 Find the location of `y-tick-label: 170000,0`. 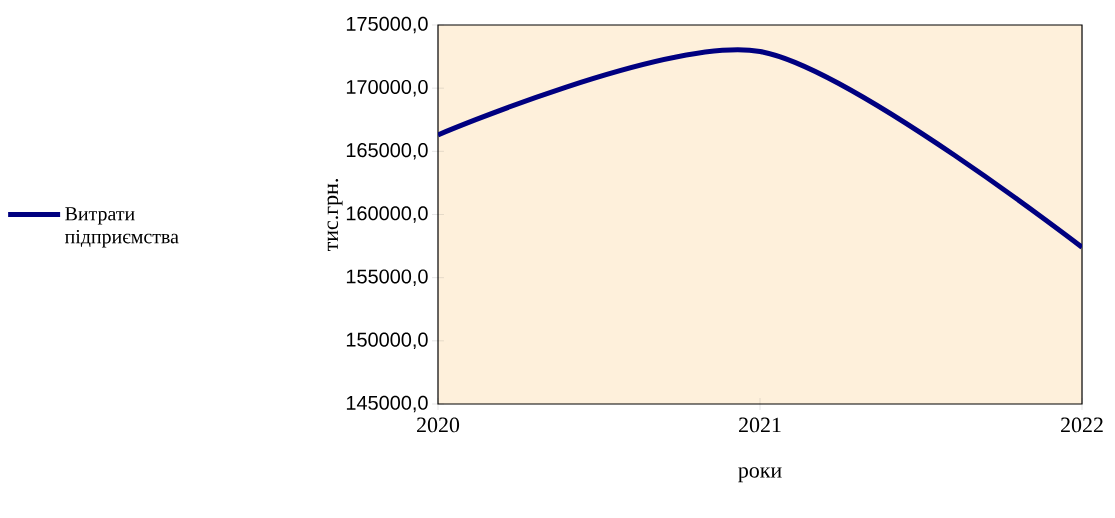

y-tick-label: 170000,0 is located at coordinates (387, 88).